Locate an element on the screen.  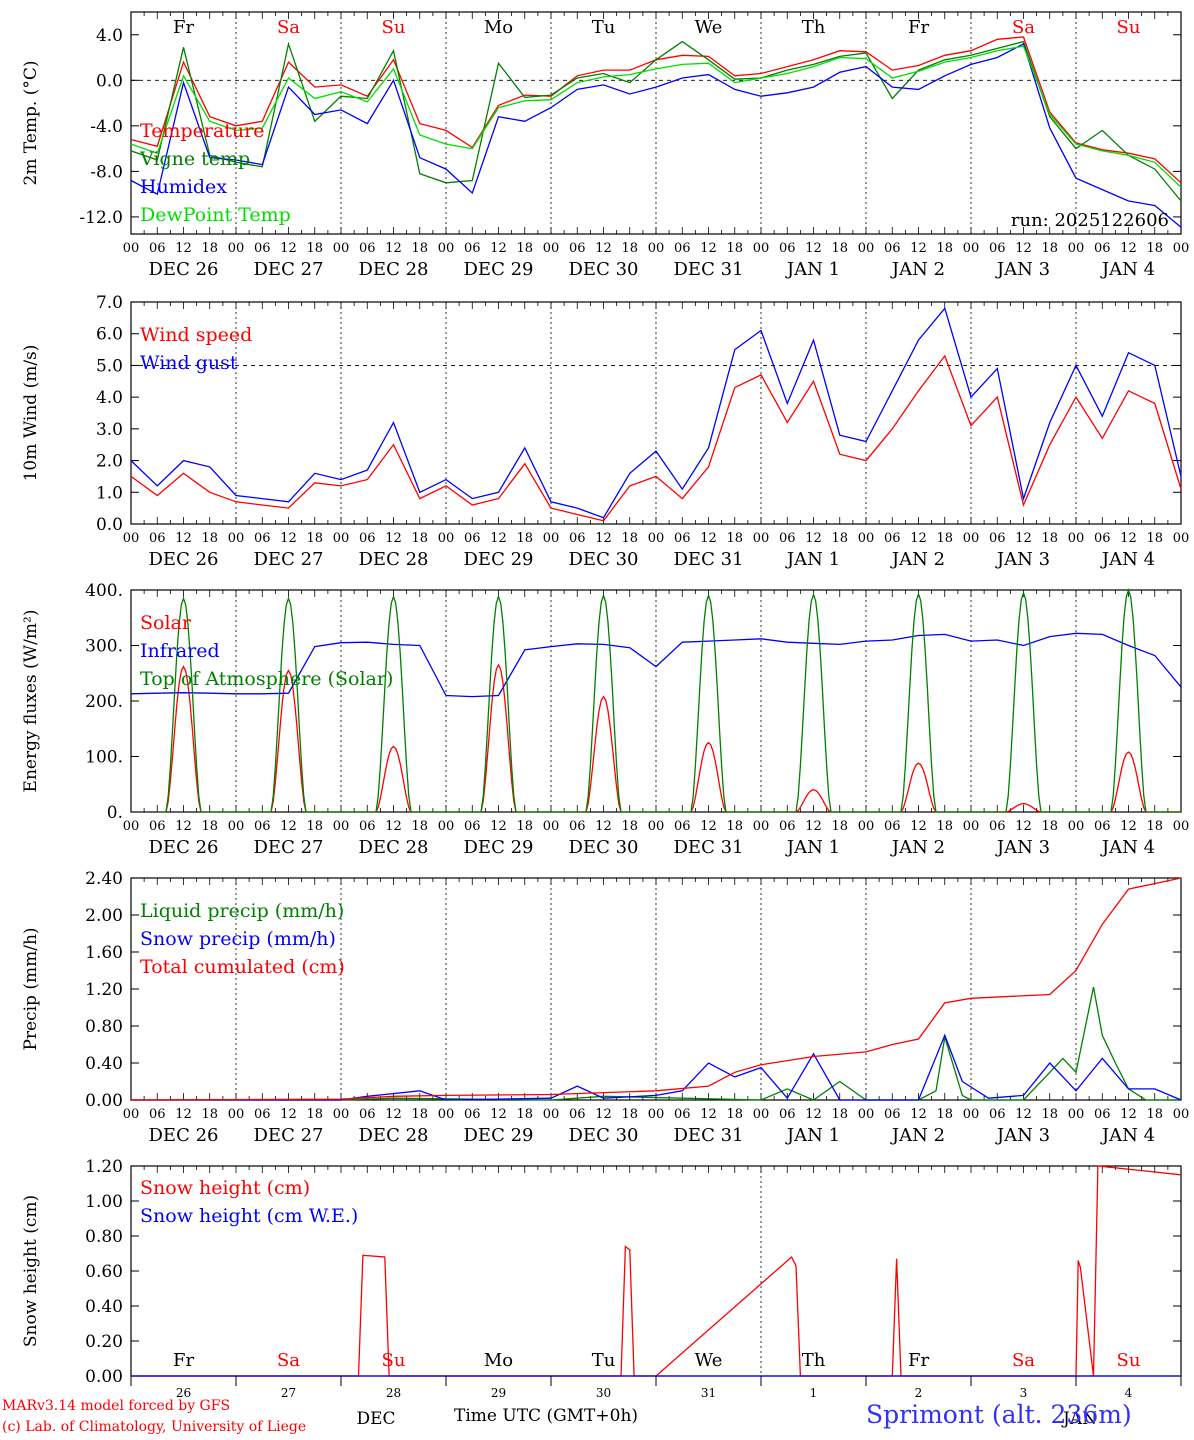
y-tick-label: 0.0 is located at coordinates (109, 81).